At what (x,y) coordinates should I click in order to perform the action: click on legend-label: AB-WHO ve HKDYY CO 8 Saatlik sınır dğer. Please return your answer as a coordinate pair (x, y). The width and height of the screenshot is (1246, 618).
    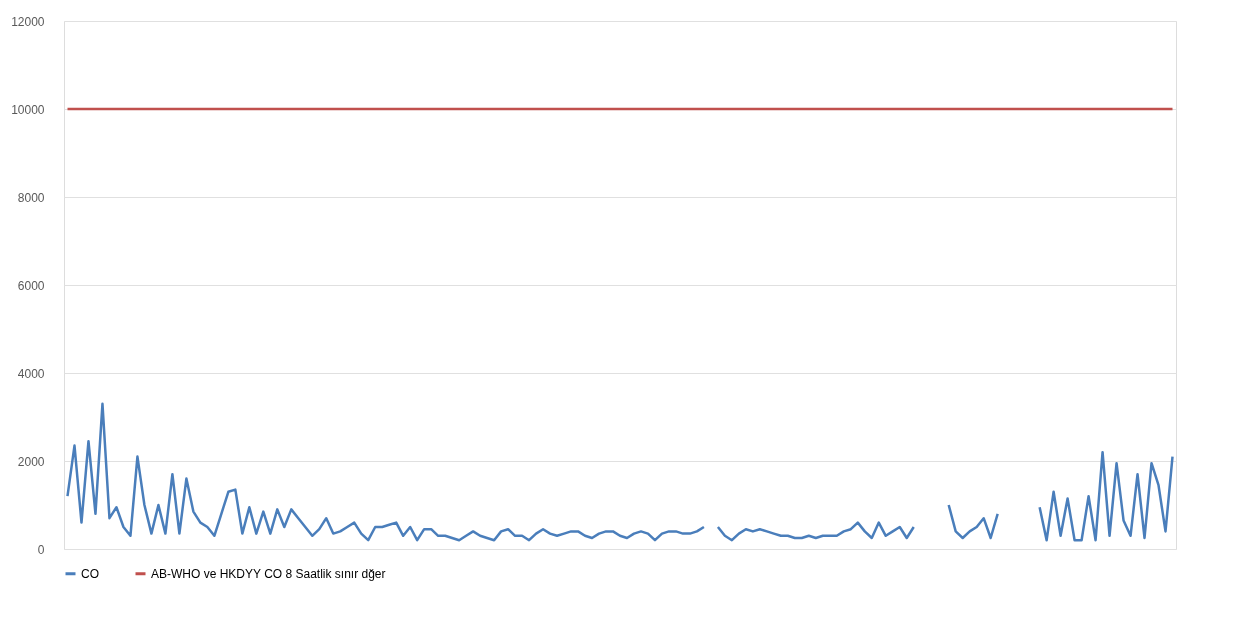
    Looking at the image, I should click on (268, 573).